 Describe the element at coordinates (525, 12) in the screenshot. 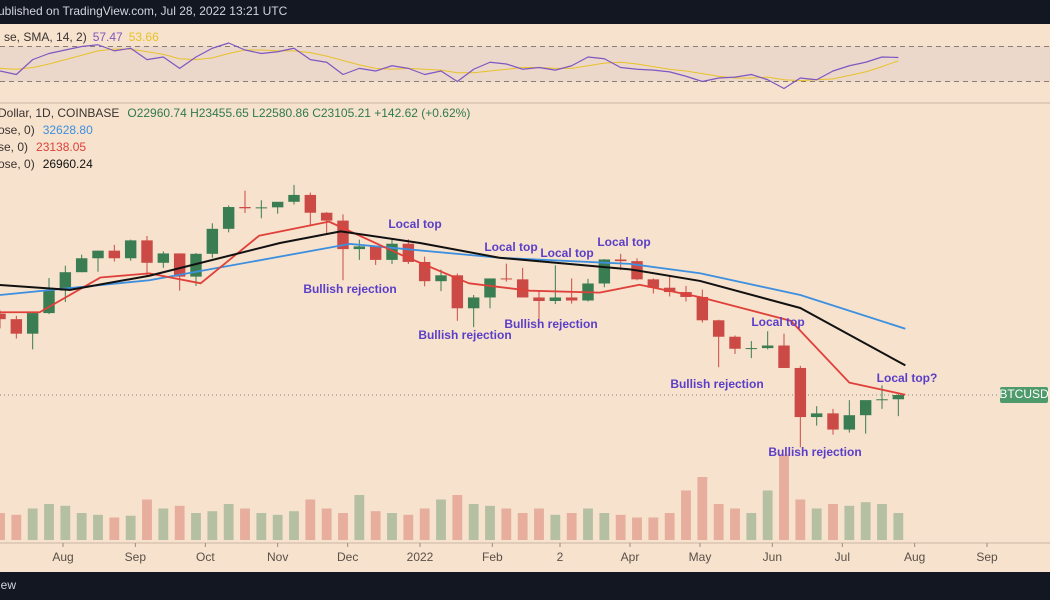

I see `top-bar` at that location.